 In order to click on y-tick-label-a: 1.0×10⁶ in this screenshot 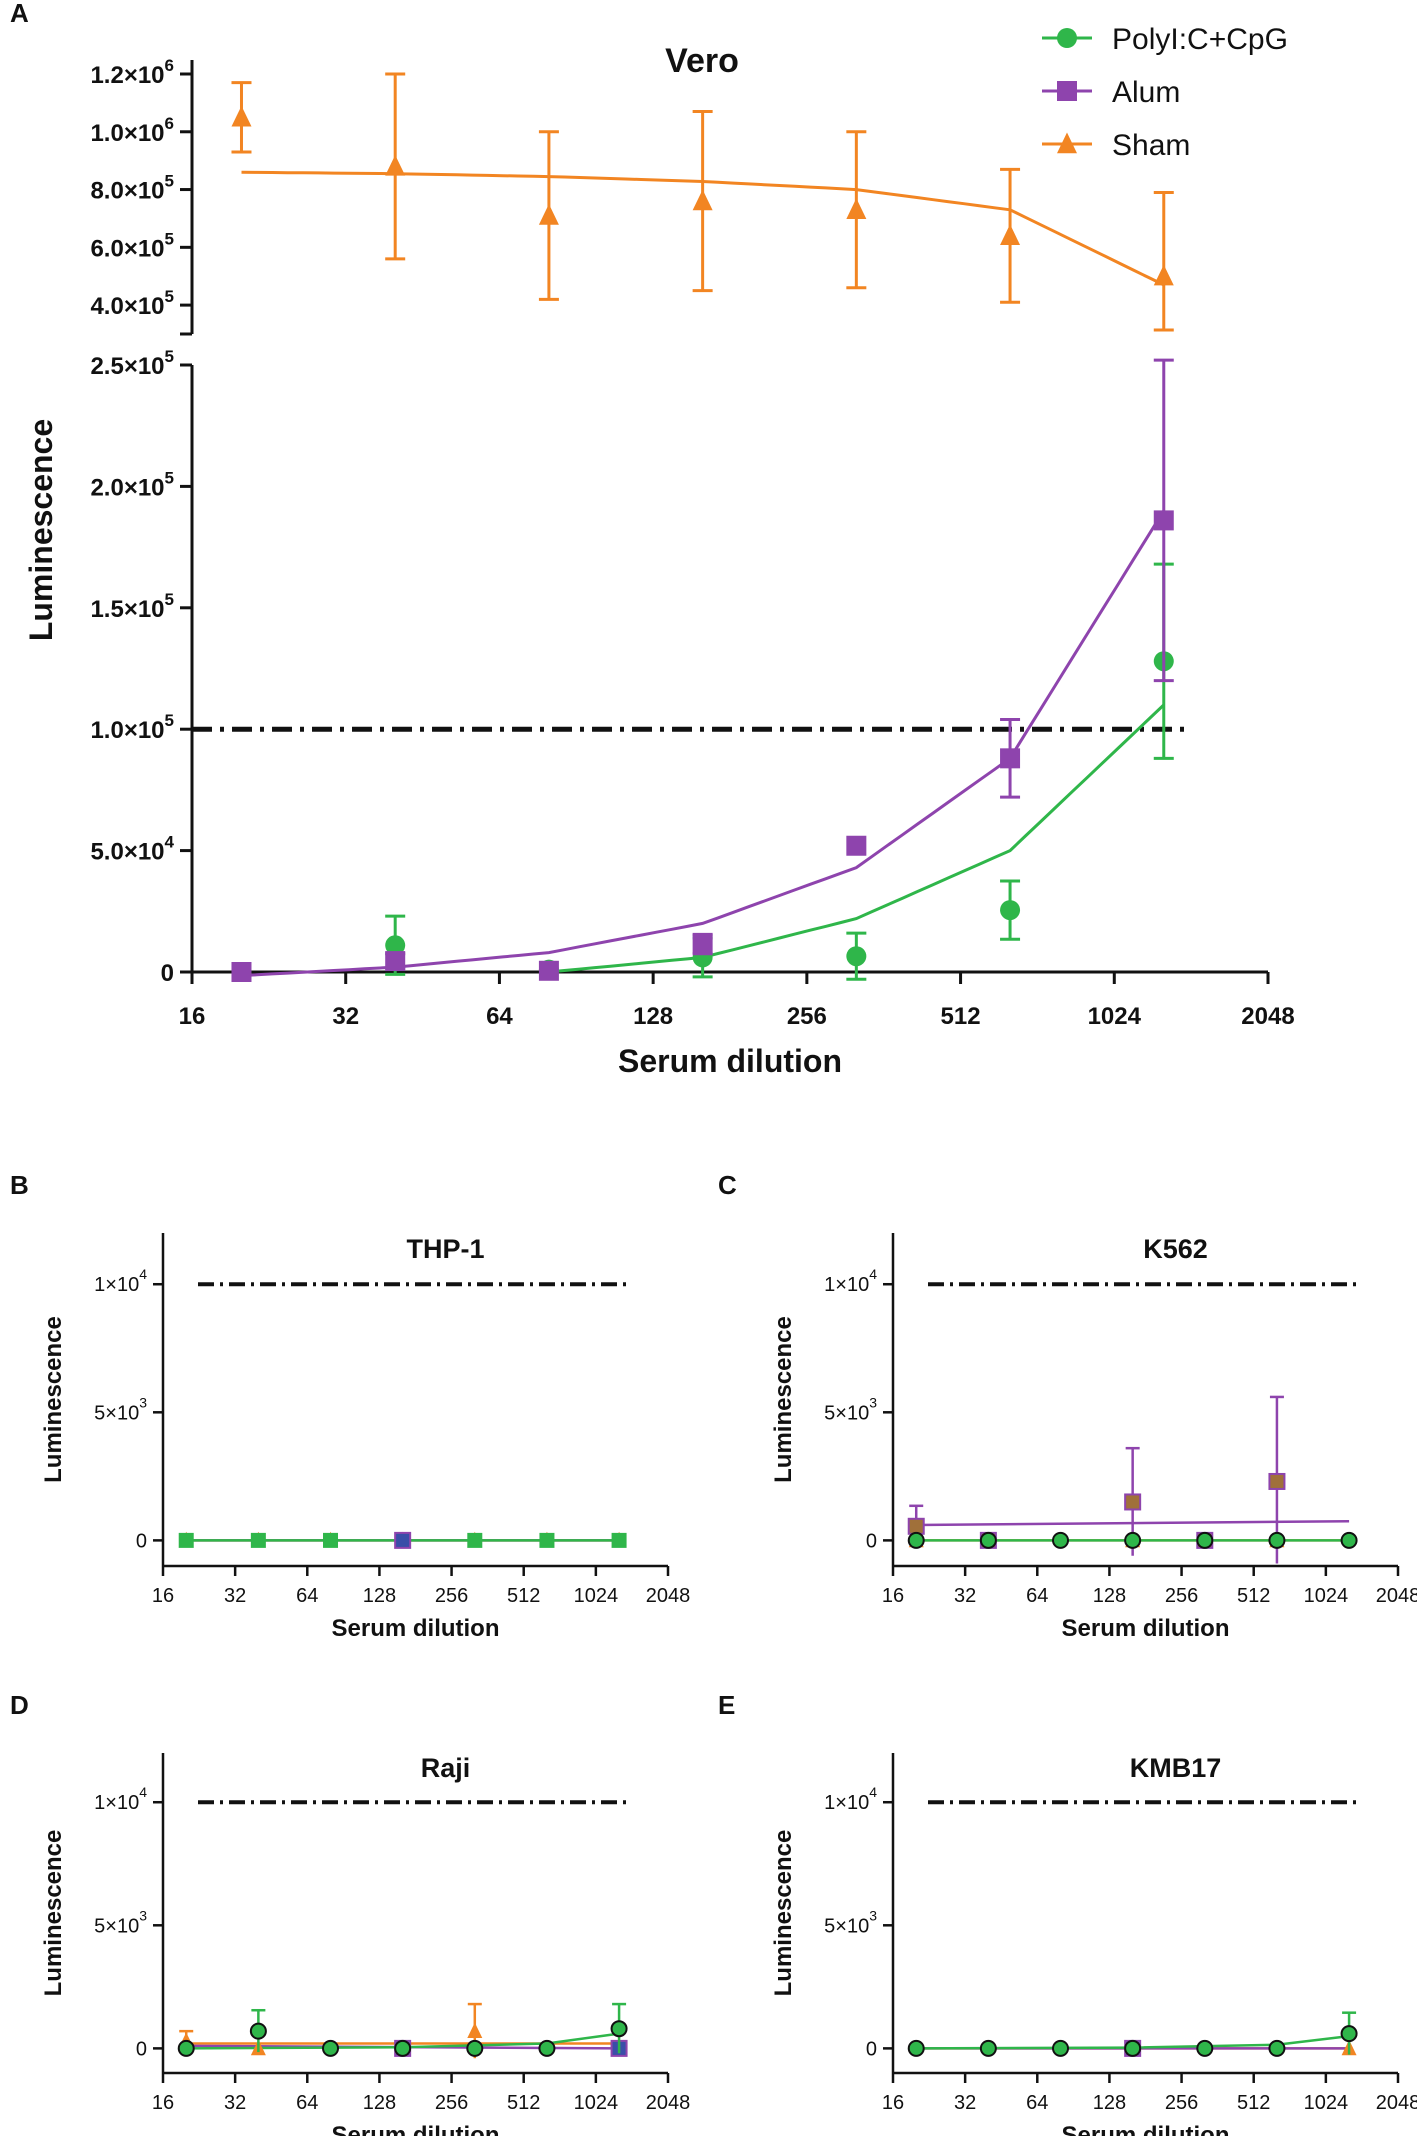, I will do `click(132, 130)`.